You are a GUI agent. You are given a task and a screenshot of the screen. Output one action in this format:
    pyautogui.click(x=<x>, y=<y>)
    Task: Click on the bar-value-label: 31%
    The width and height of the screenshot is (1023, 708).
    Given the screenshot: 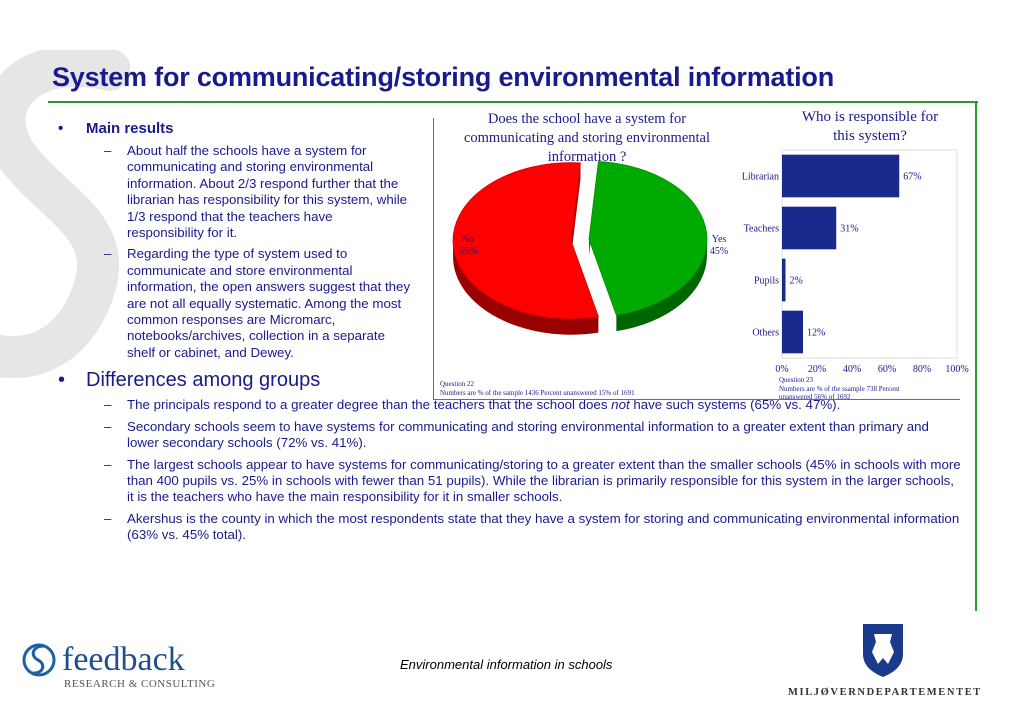 What is the action you would take?
    pyautogui.click(x=849, y=229)
    